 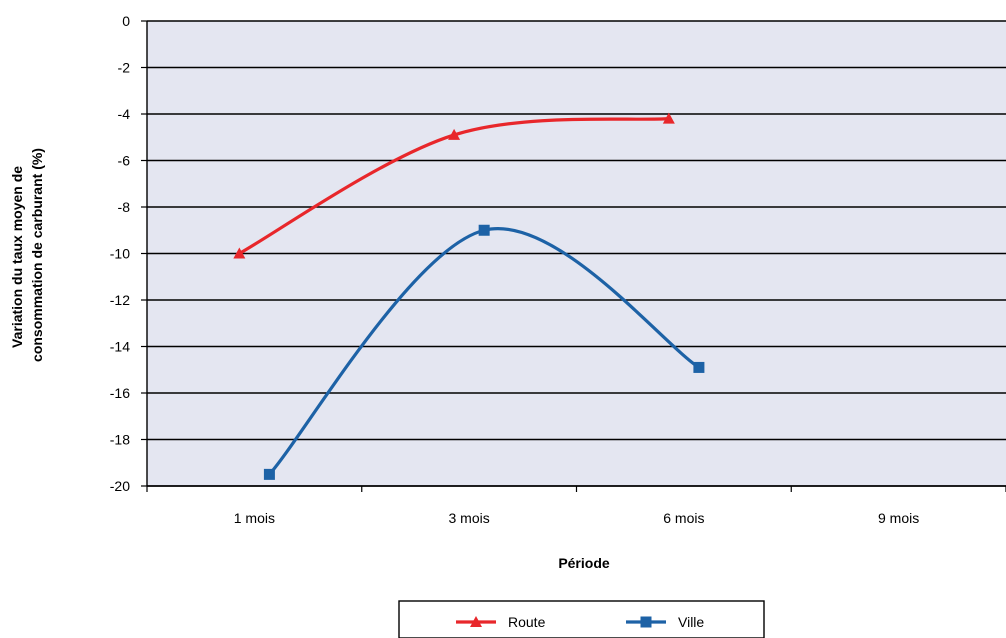 I want to click on y-tick-label: -4, so click(x=124, y=114).